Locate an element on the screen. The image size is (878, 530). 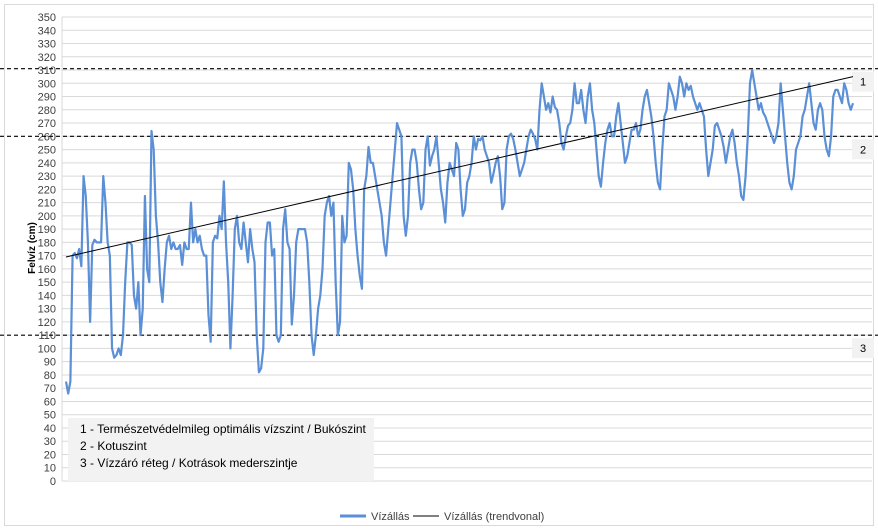
y-tick-label: 270 is located at coordinates (47, 124).